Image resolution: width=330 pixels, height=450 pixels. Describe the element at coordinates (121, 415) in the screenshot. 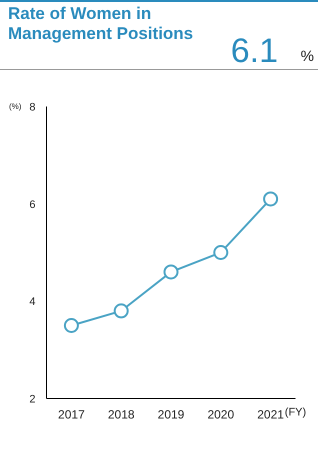

I see `x-tick-label: 2018` at that location.